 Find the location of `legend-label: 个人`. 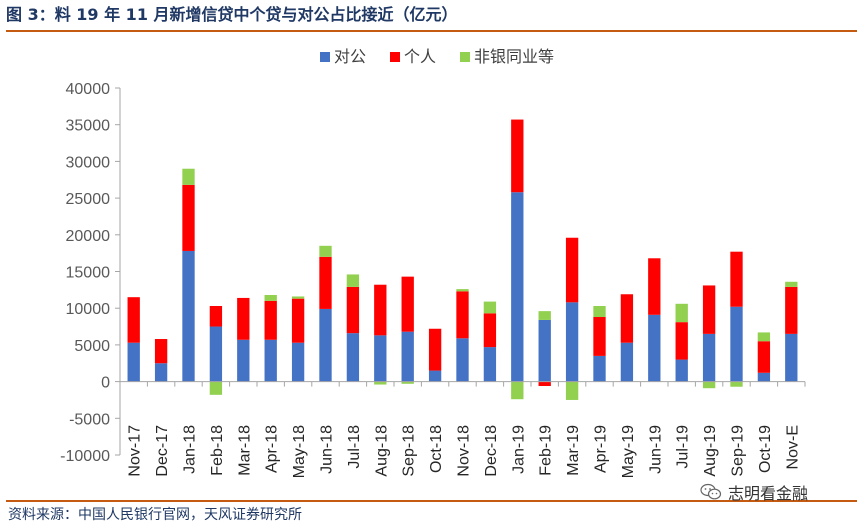

legend-label: 个人 is located at coordinates (420, 56).